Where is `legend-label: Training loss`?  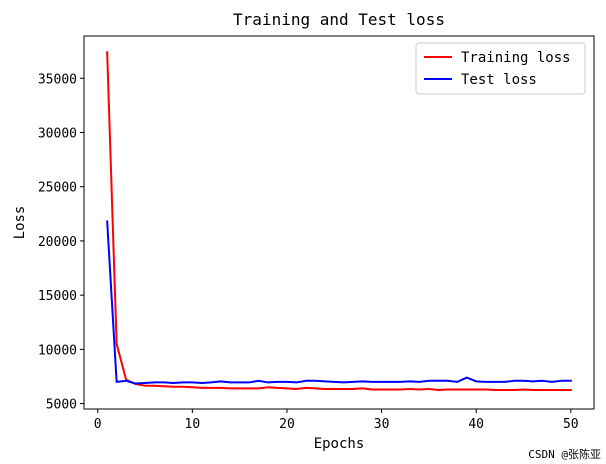 legend-label: Training loss is located at coordinates (516, 58).